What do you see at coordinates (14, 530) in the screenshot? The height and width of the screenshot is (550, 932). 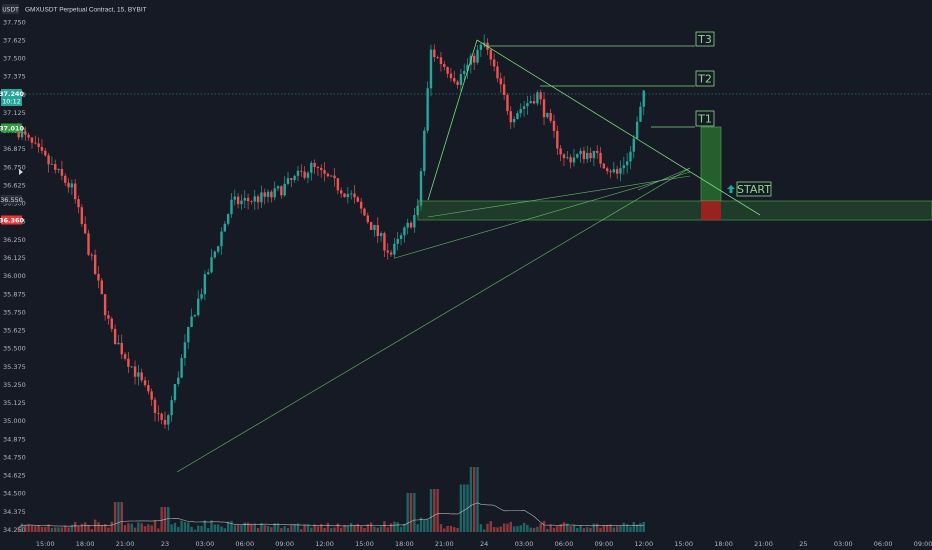 I see `price-tick-label: 34.250` at bounding box center [14, 530].